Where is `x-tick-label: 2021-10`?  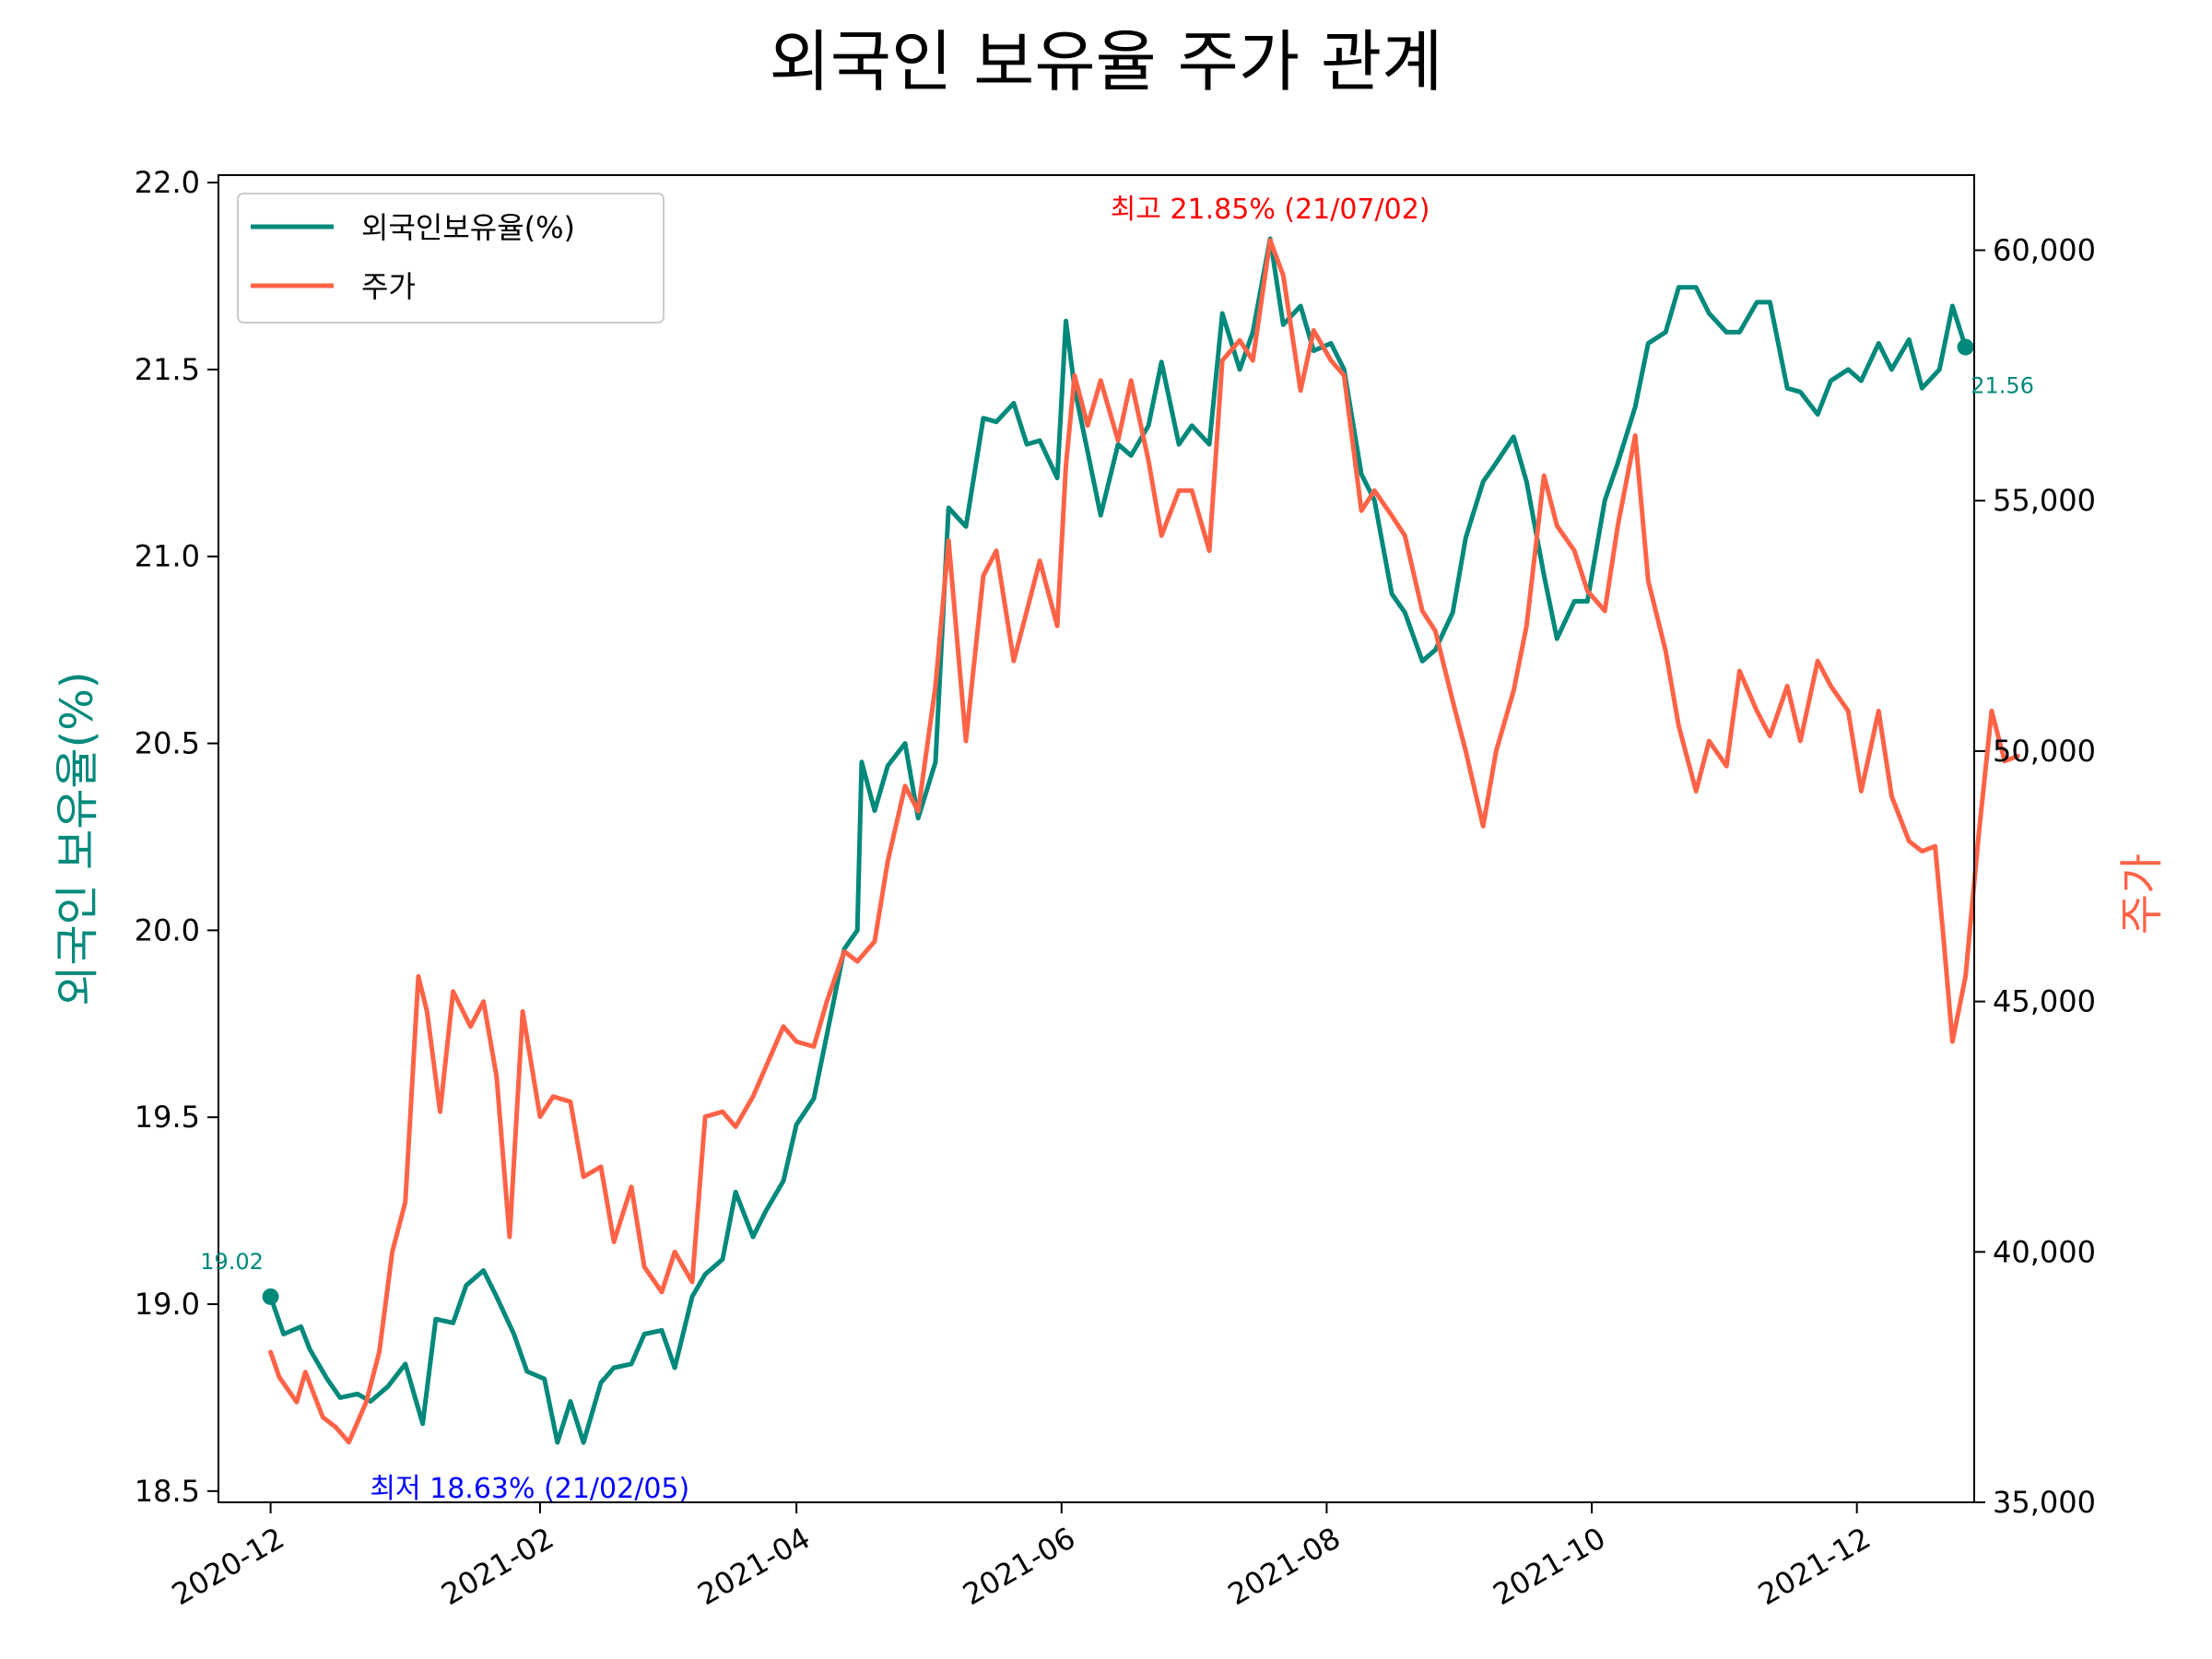 x-tick-label: 2021-10 is located at coordinates (1549, 1566).